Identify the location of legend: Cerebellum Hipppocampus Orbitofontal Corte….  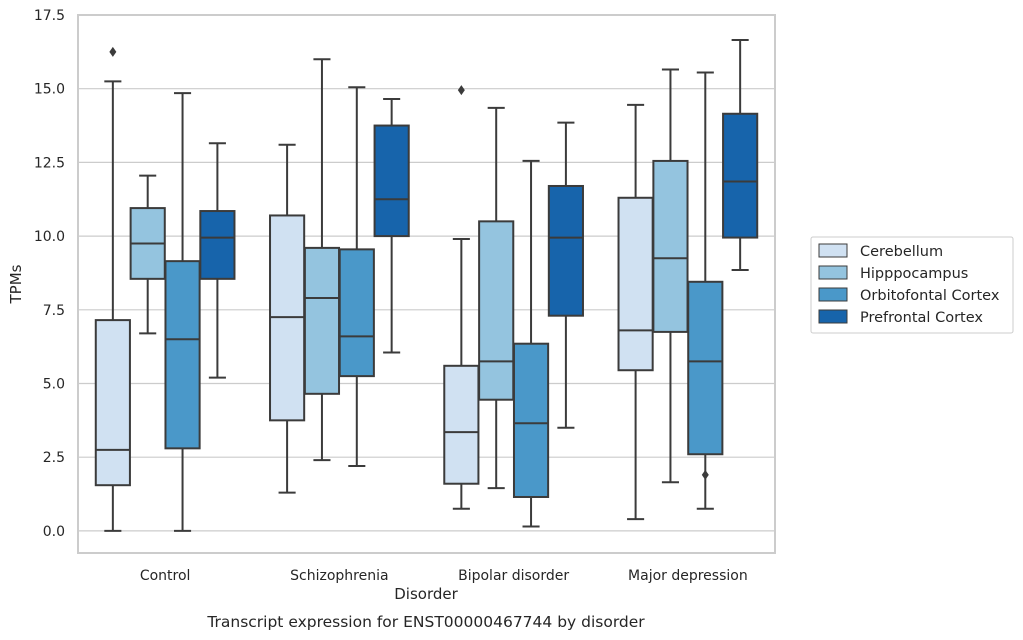
(912, 285).